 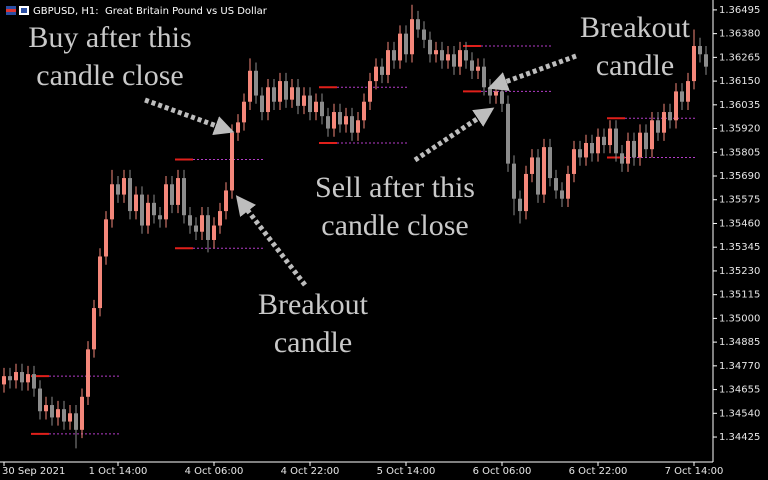 What do you see at coordinates (694, 471) in the screenshot?
I see `x-tick-label: 7 Oct 14:00` at bounding box center [694, 471].